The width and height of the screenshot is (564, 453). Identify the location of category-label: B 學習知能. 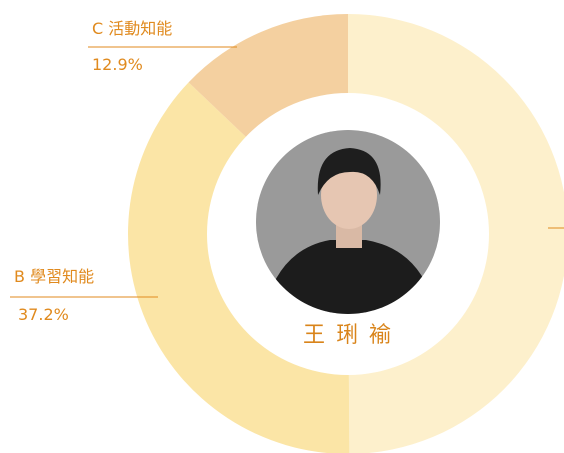
(54, 276).